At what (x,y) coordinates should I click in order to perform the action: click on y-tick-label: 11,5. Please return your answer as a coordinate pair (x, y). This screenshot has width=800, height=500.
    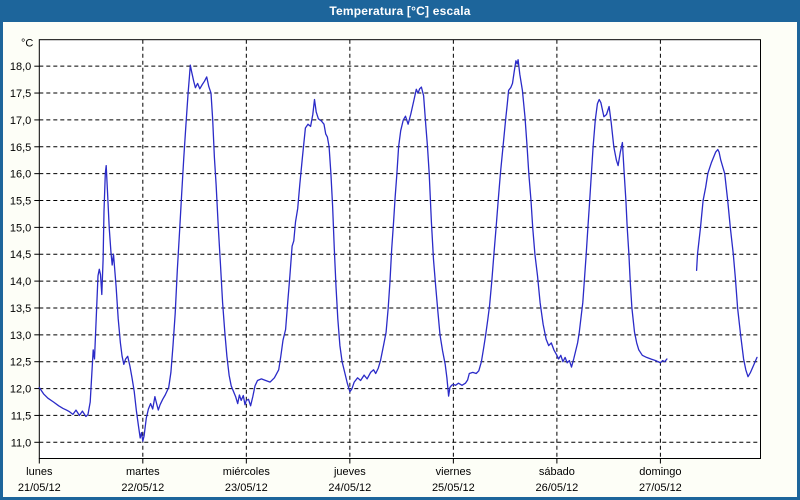
    Looking at the image, I should click on (21, 416).